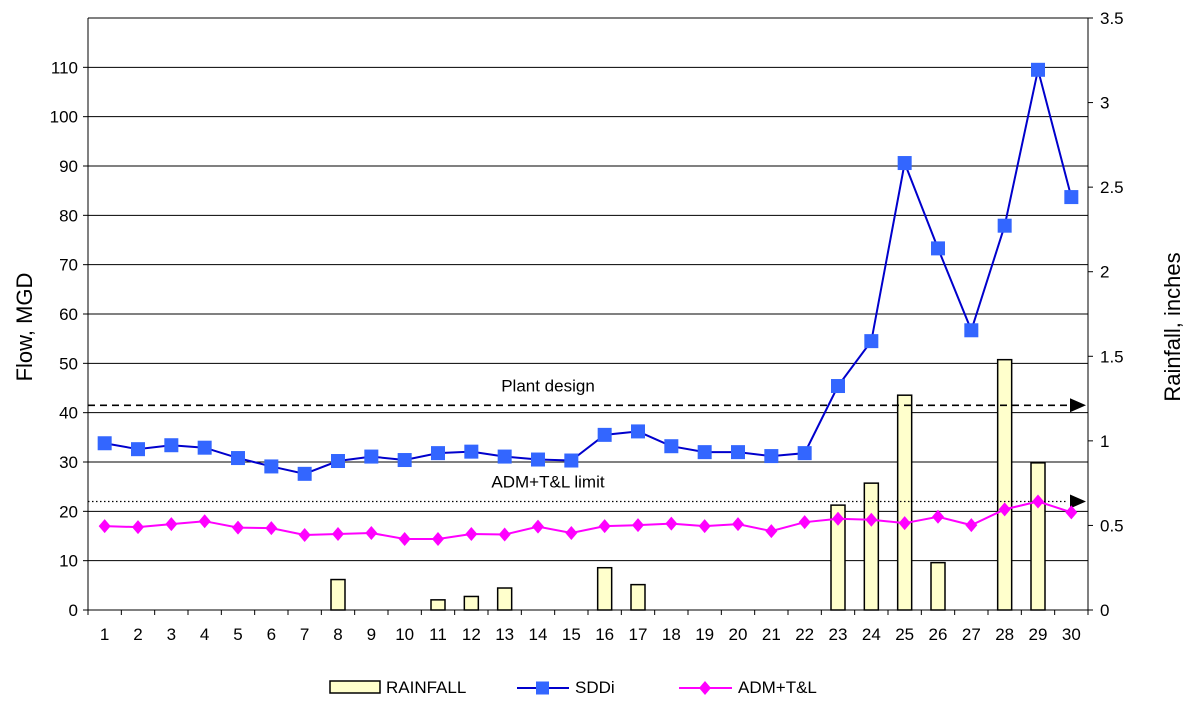 The width and height of the screenshot is (1202, 702). What do you see at coordinates (771, 634) in the screenshot?
I see `x-tick-label: 21` at bounding box center [771, 634].